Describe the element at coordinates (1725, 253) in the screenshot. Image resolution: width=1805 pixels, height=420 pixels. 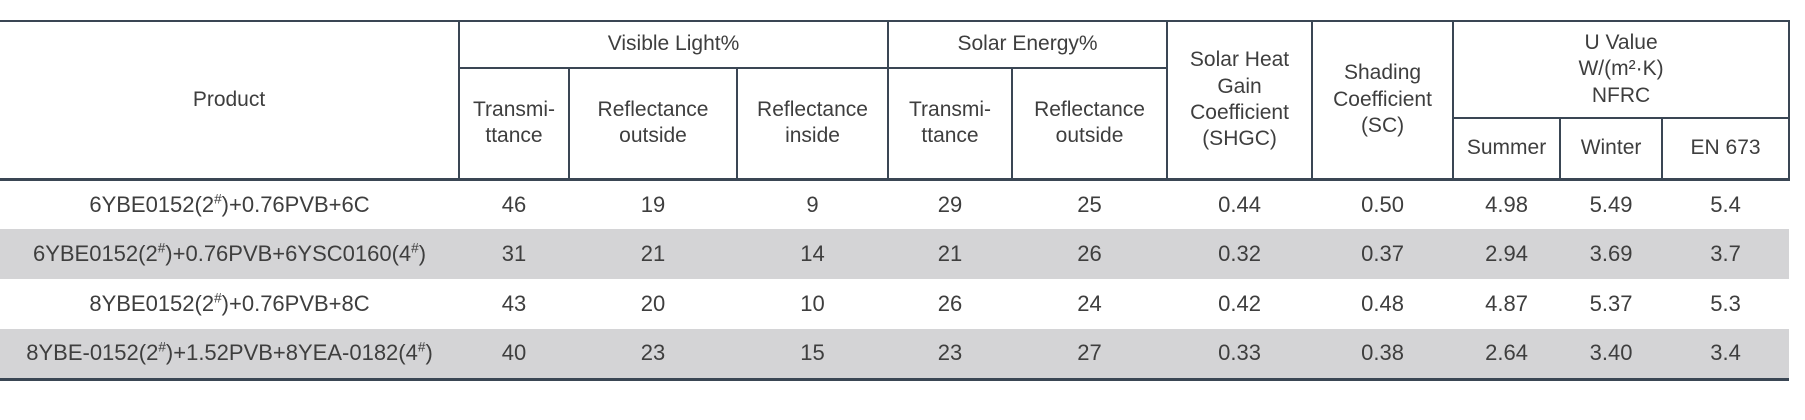
I see `value-cell: 3.7` at that location.